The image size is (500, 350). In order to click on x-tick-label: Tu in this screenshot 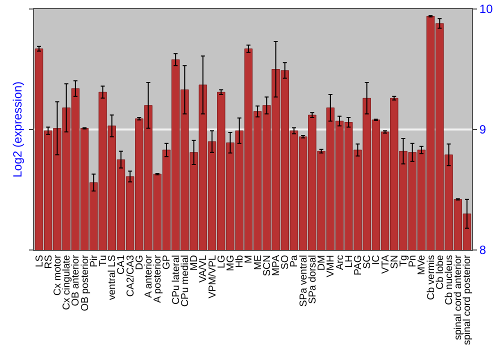, I will do `click(103, 260)`.